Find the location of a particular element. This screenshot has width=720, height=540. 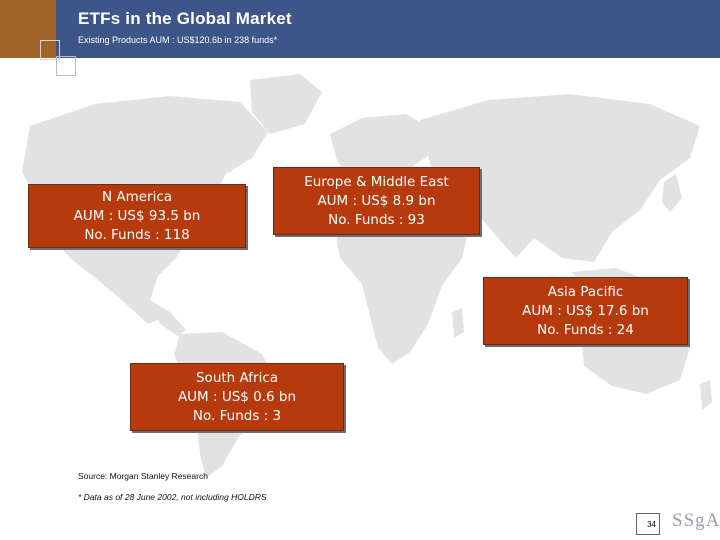

source-note: Source: Morgan Stanley Research is located at coordinates (143, 476).